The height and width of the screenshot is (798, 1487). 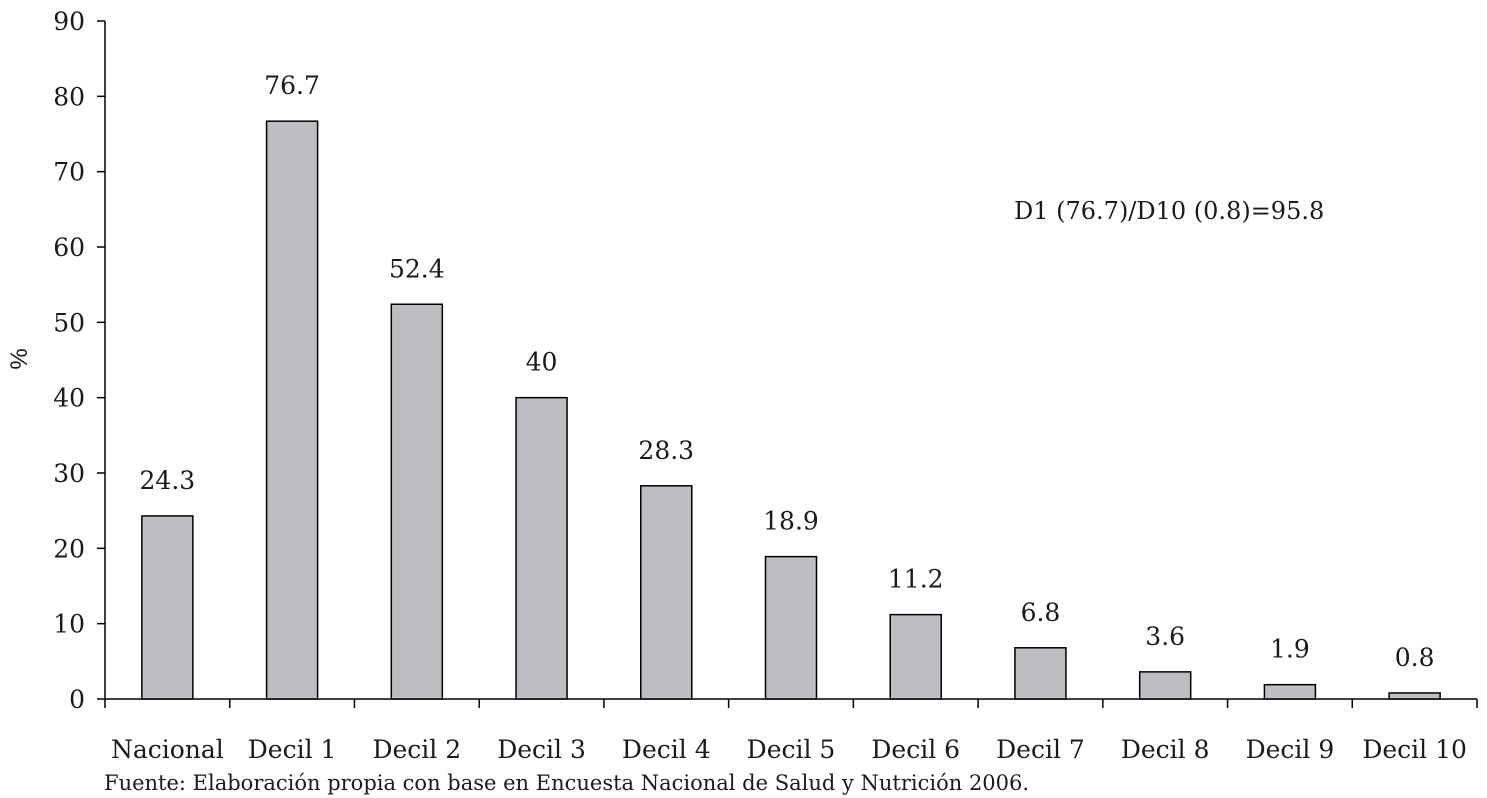 I want to click on y-tick-label: 90, so click(x=69, y=21).